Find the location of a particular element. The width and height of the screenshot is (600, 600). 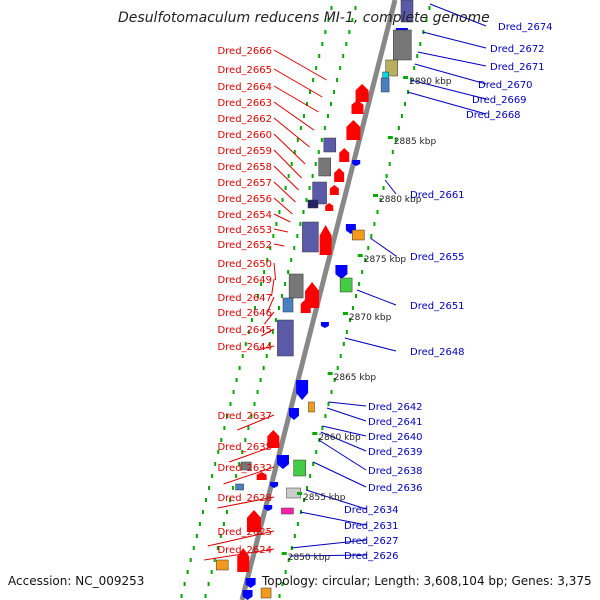

gene-label-left: Dred_2666 is located at coordinates (244, 51).